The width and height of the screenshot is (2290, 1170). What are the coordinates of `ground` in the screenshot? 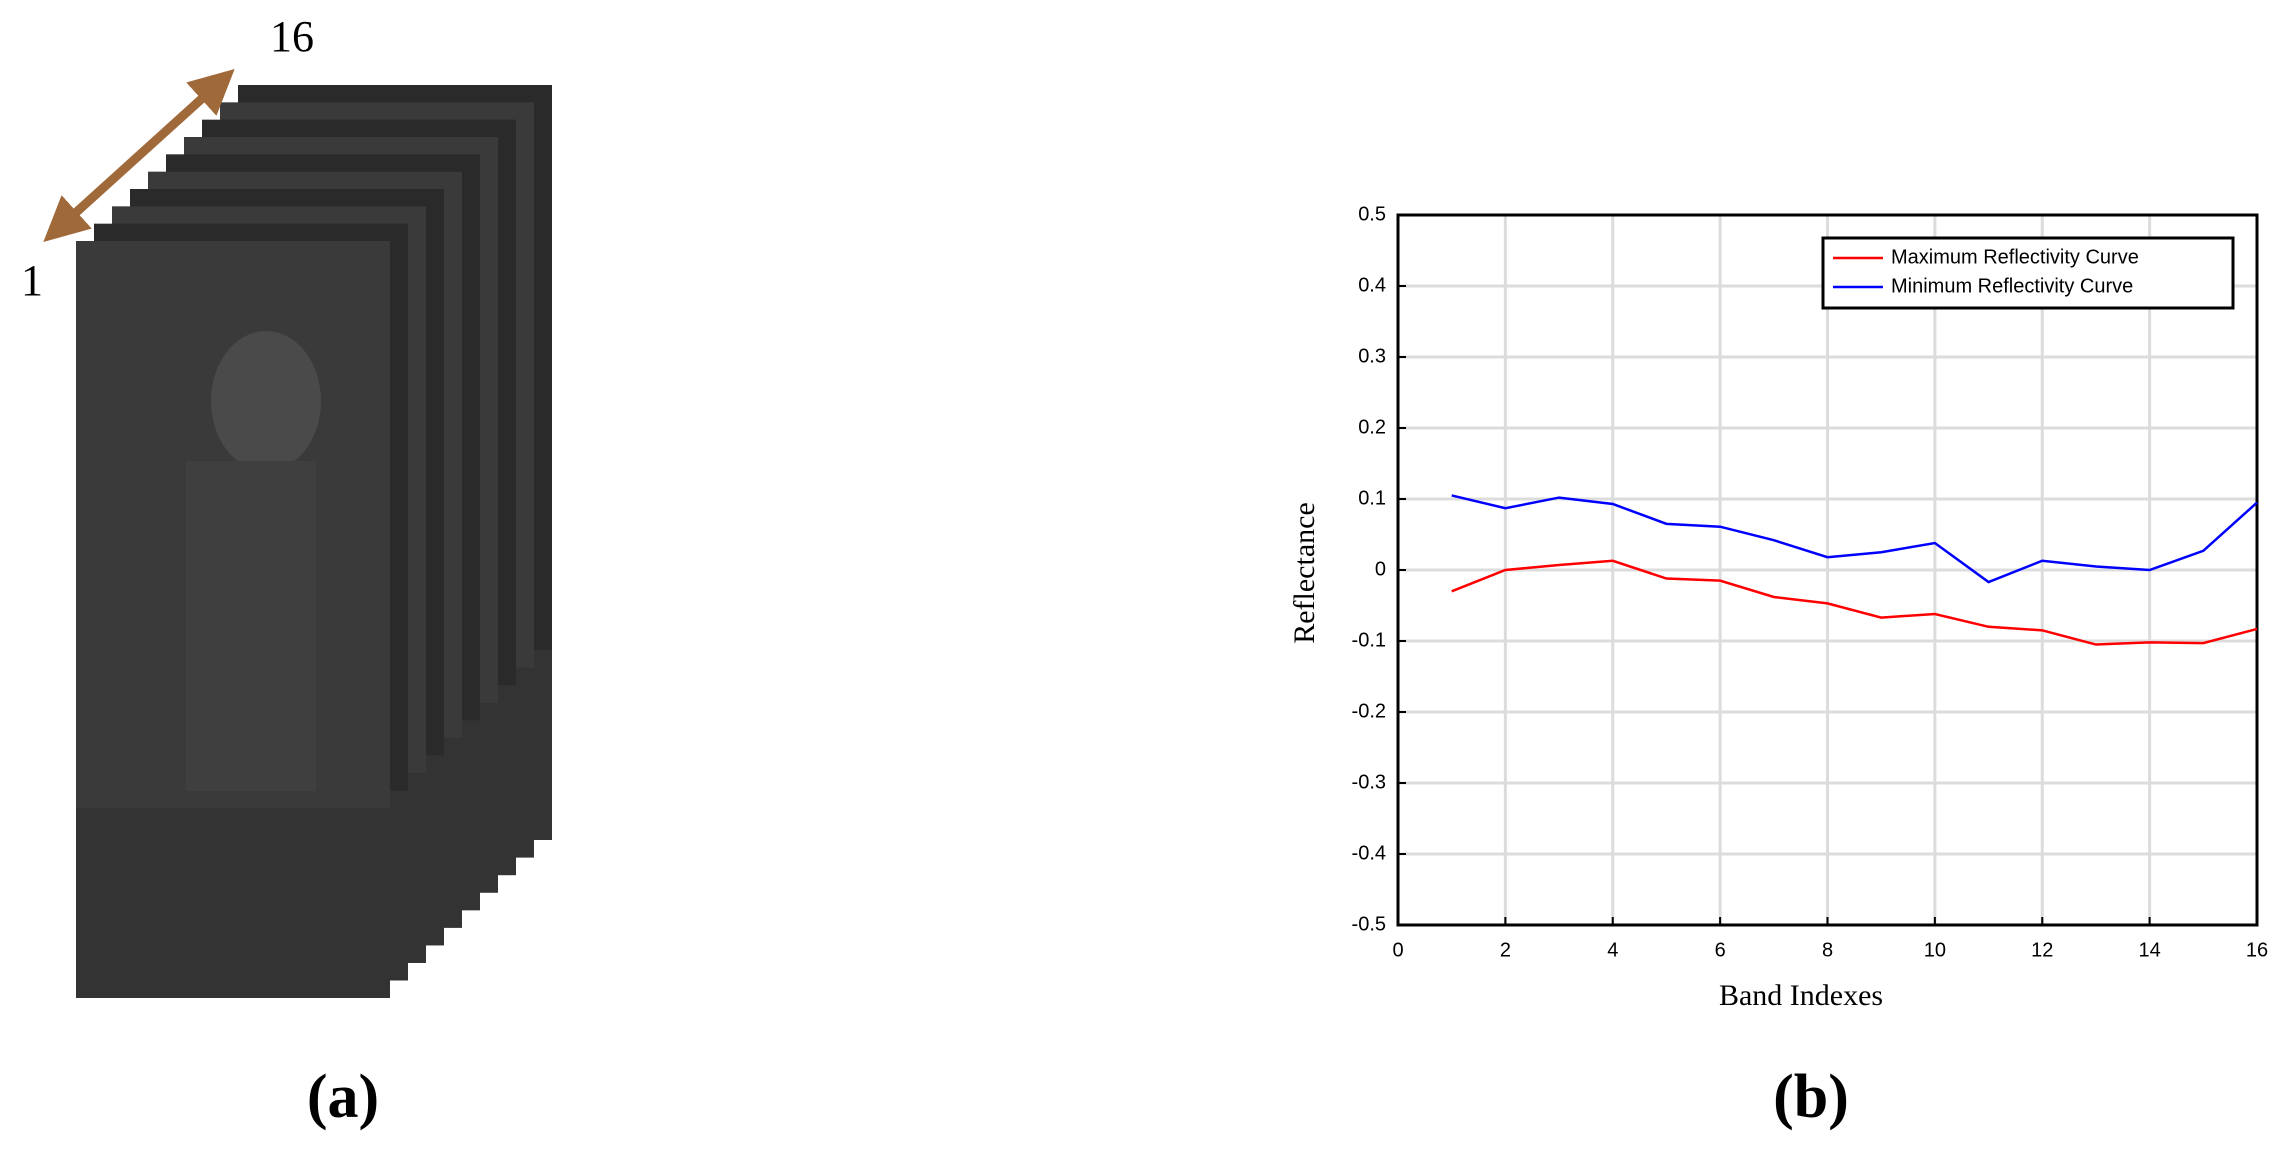 It's located at (233, 903).